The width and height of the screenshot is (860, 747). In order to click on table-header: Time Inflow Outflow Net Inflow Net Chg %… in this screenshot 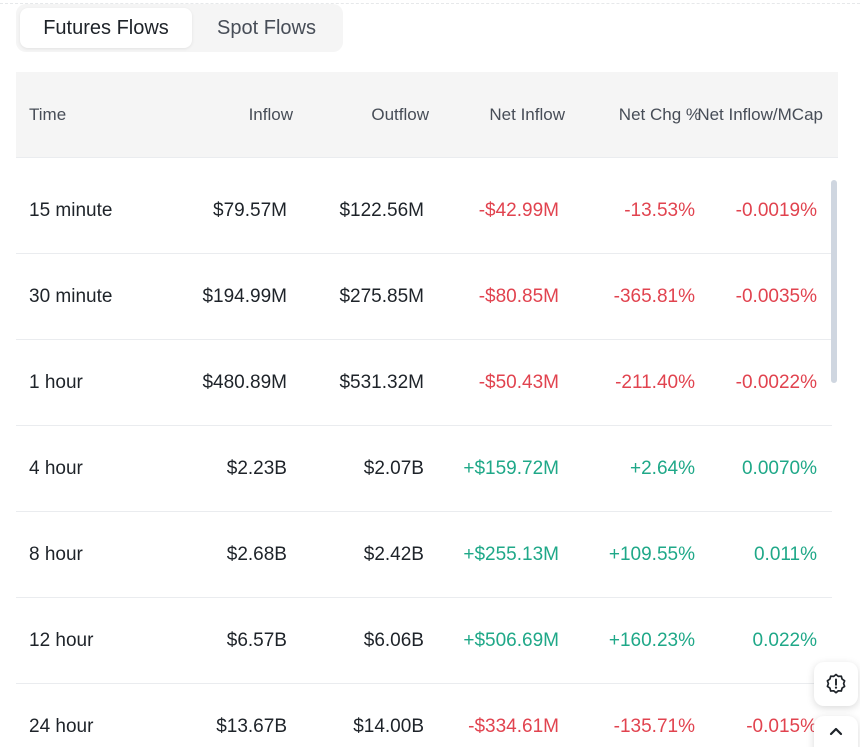, I will do `click(427, 115)`.